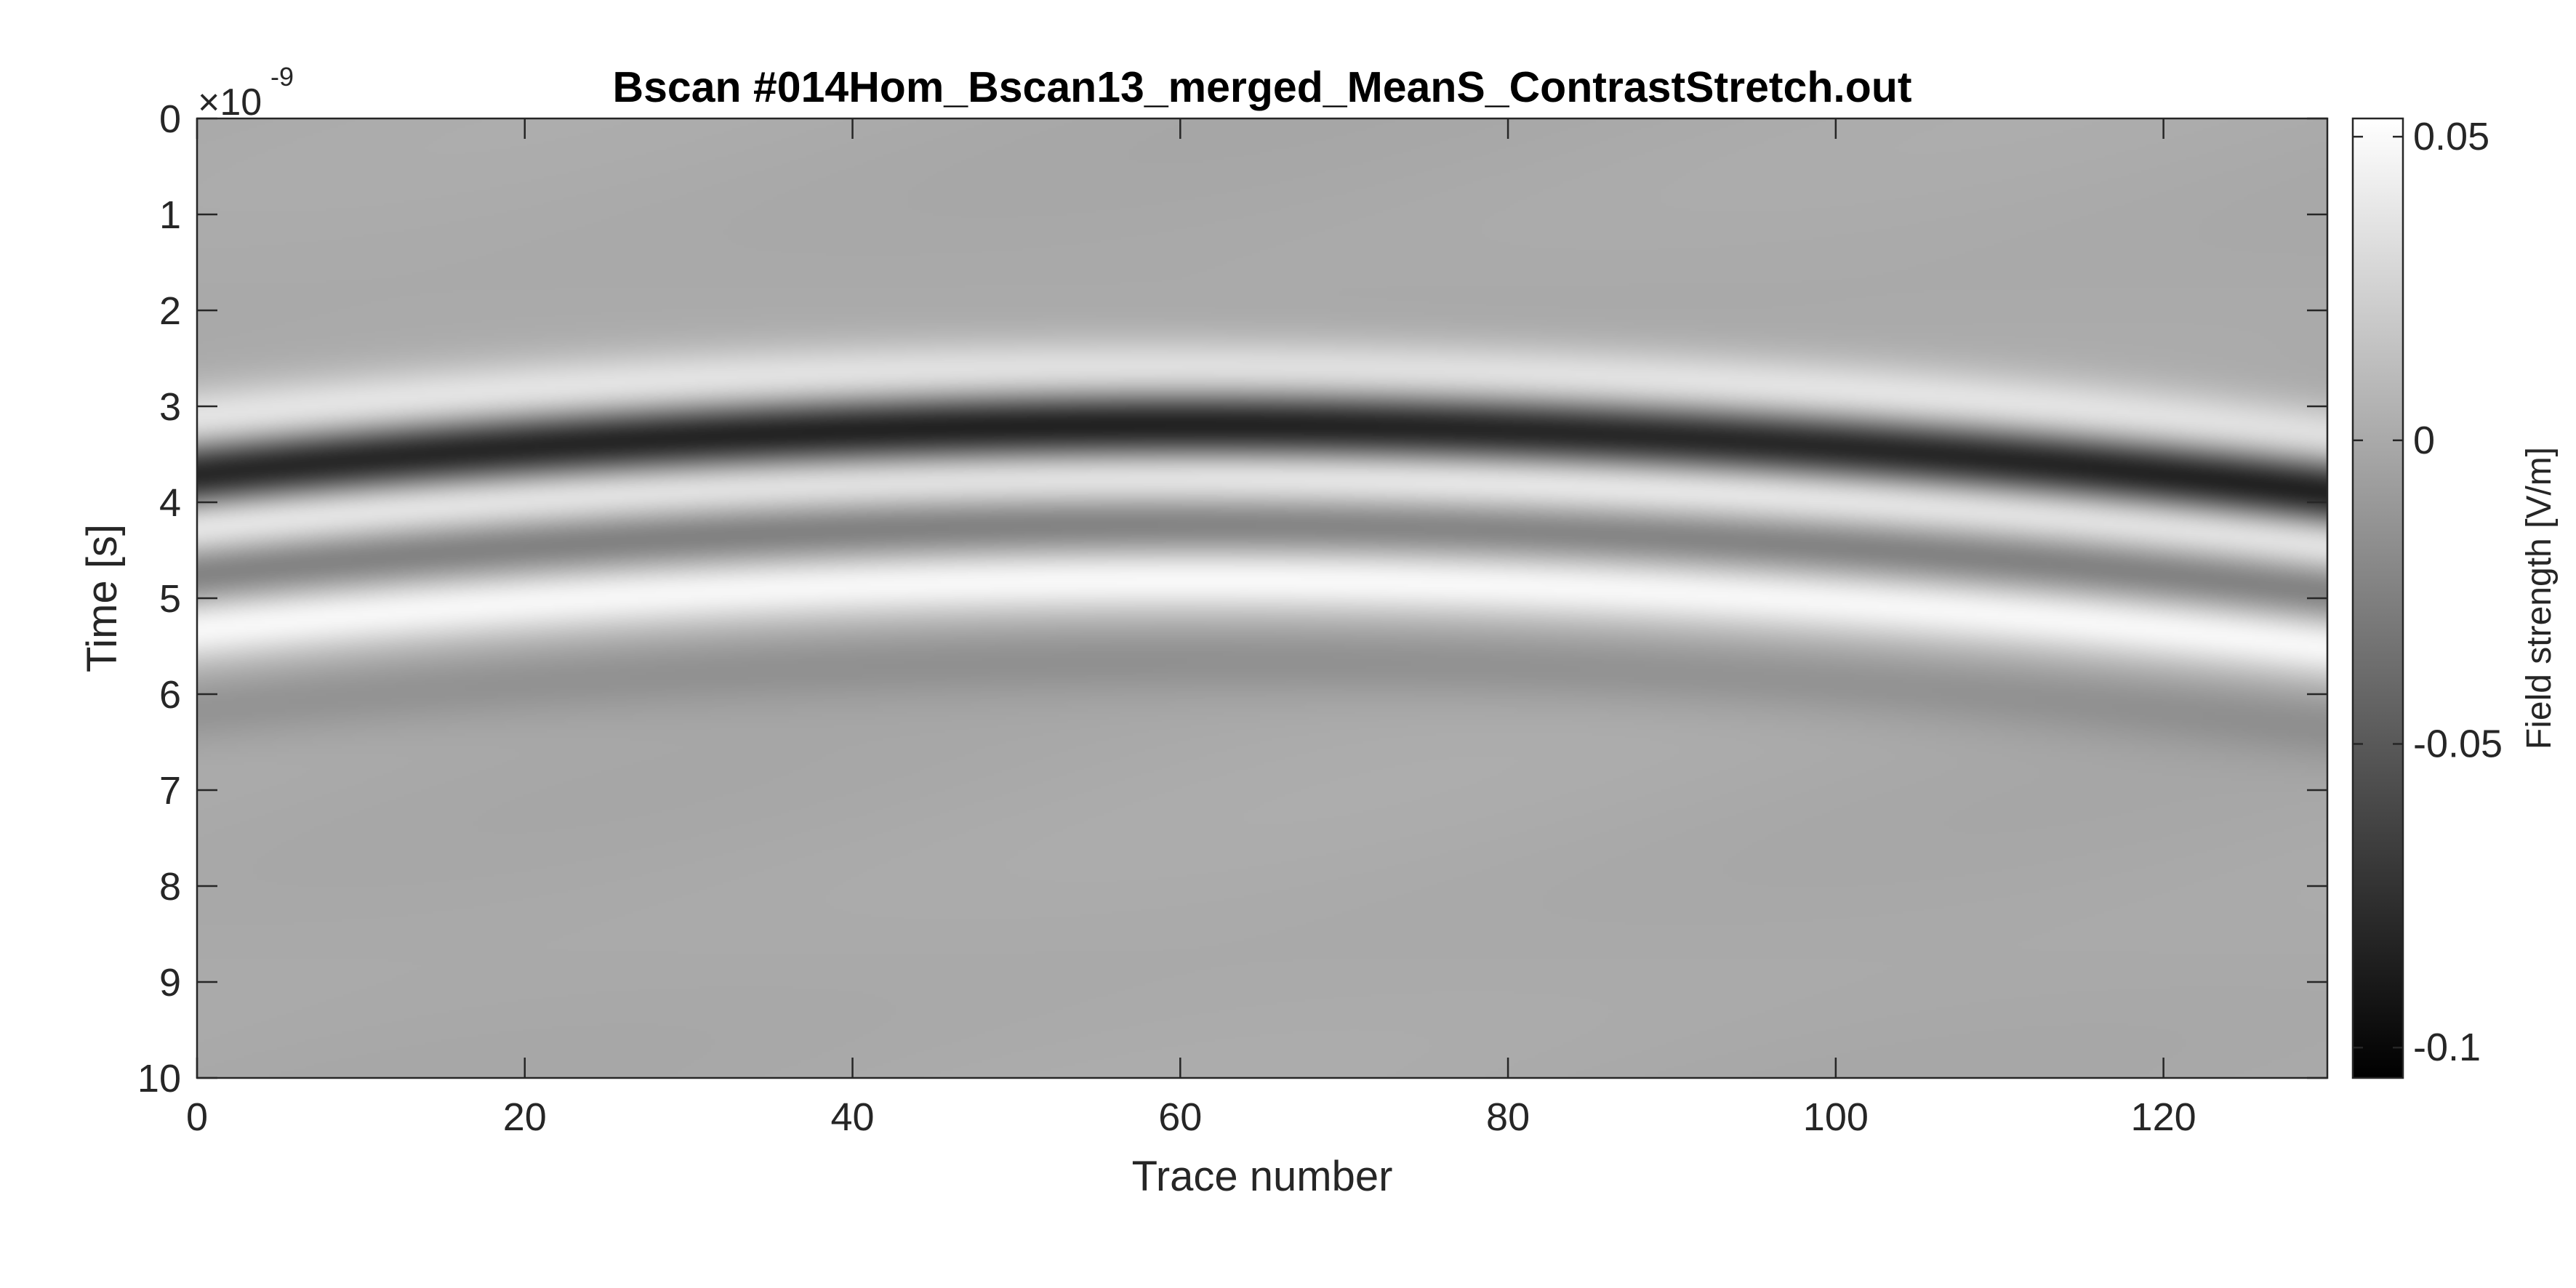 This screenshot has height=1288, width=2576. Describe the element at coordinates (170, 215) in the screenshot. I see `y-tick-label: 1` at that location.